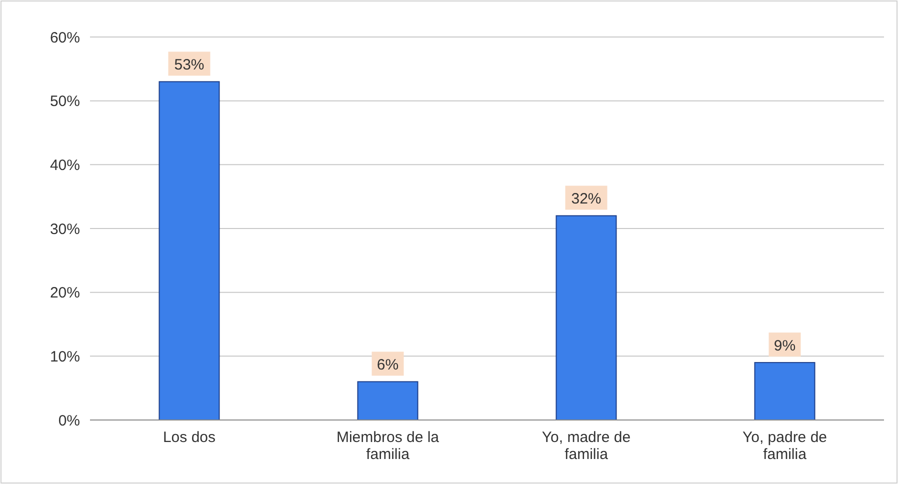  What do you see at coordinates (69, 421) in the screenshot?
I see `y-tick-label: 0%` at bounding box center [69, 421].